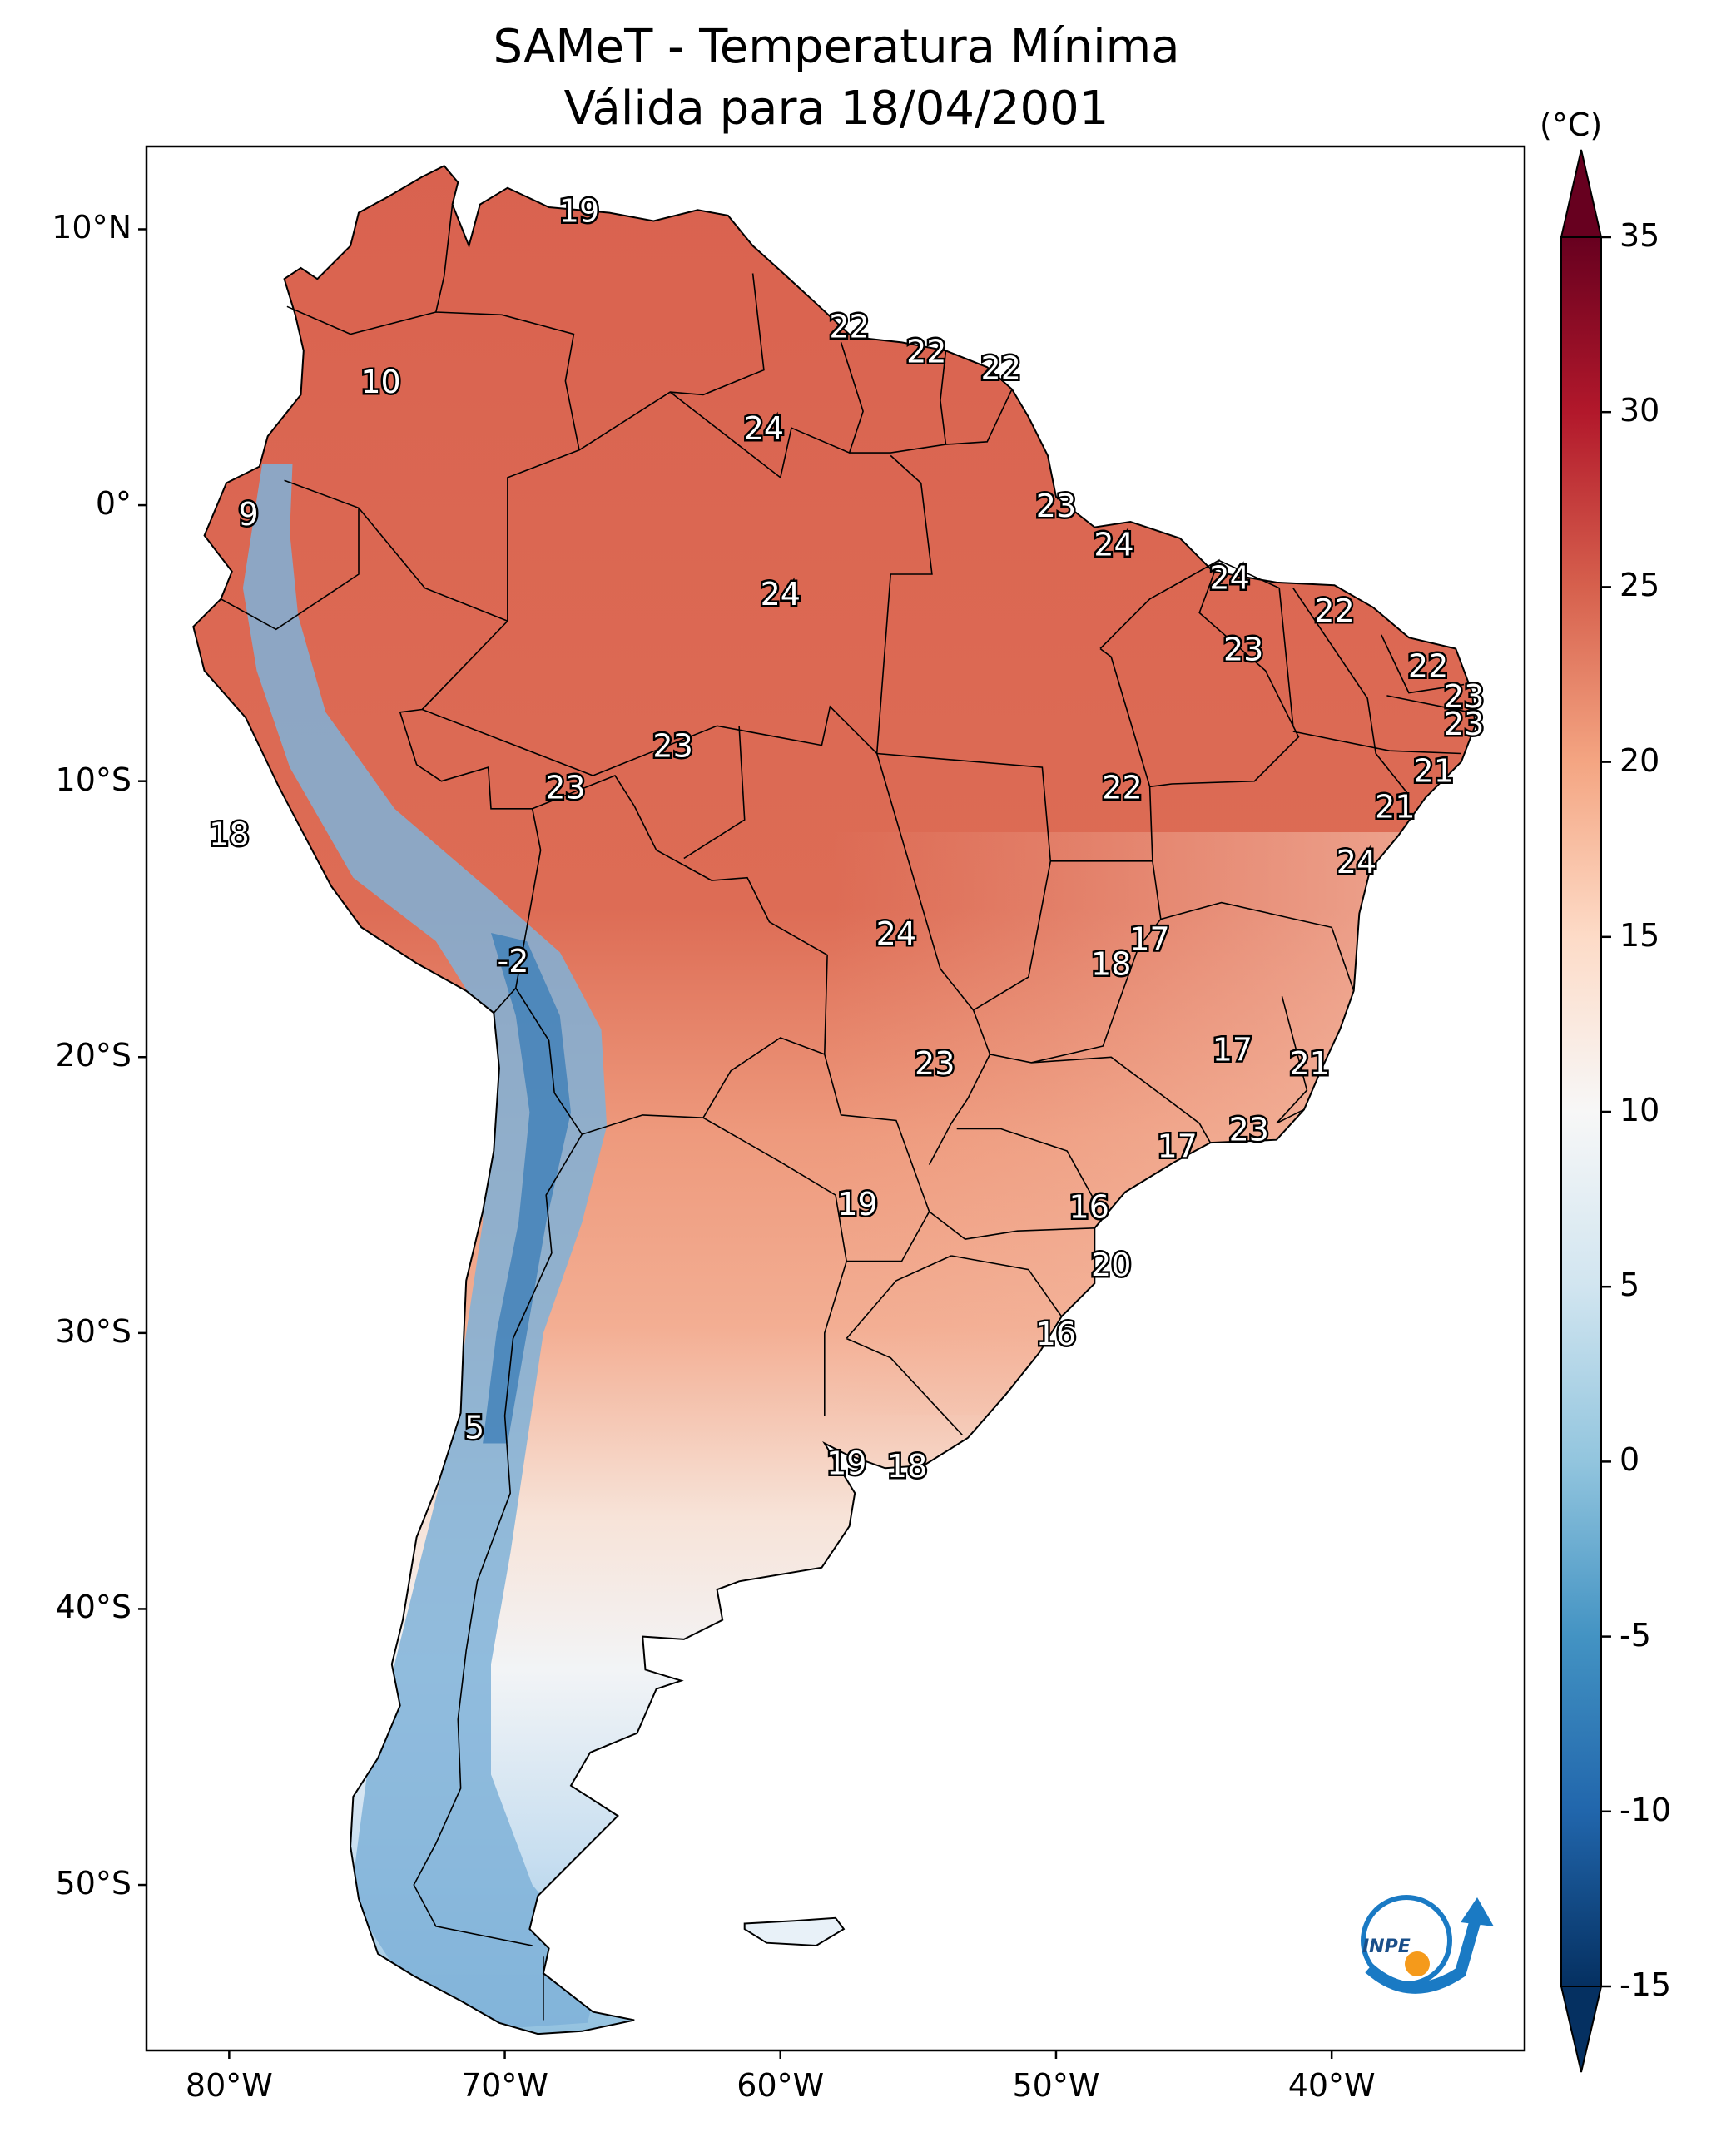 The height and width of the screenshot is (2152, 1736). What do you see at coordinates (1639, 410) in the screenshot?
I see `colorbar-tick-label: 30` at bounding box center [1639, 410].